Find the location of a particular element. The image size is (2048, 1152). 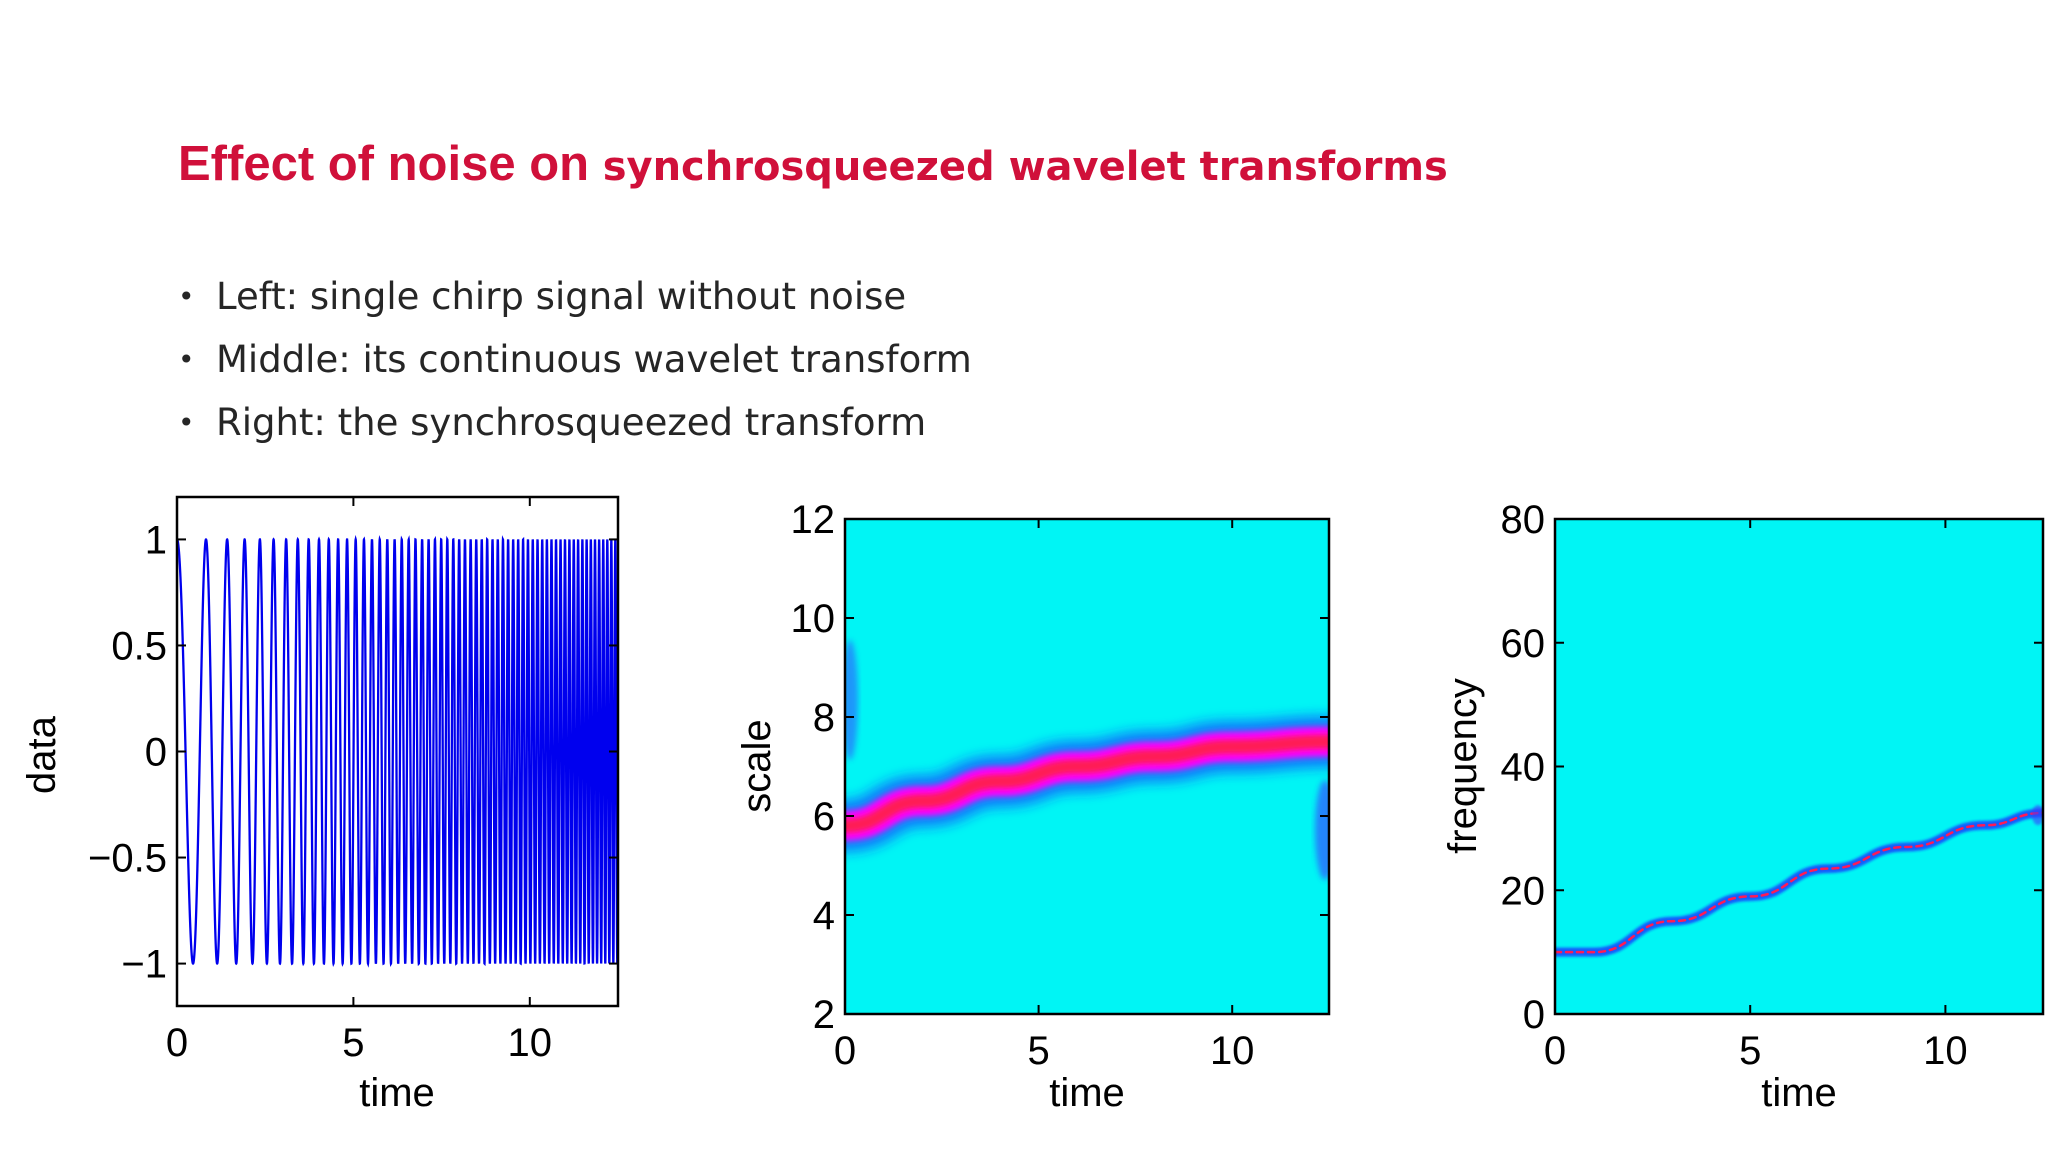

y-tick-label: 4 is located at coordinates (824, 916).